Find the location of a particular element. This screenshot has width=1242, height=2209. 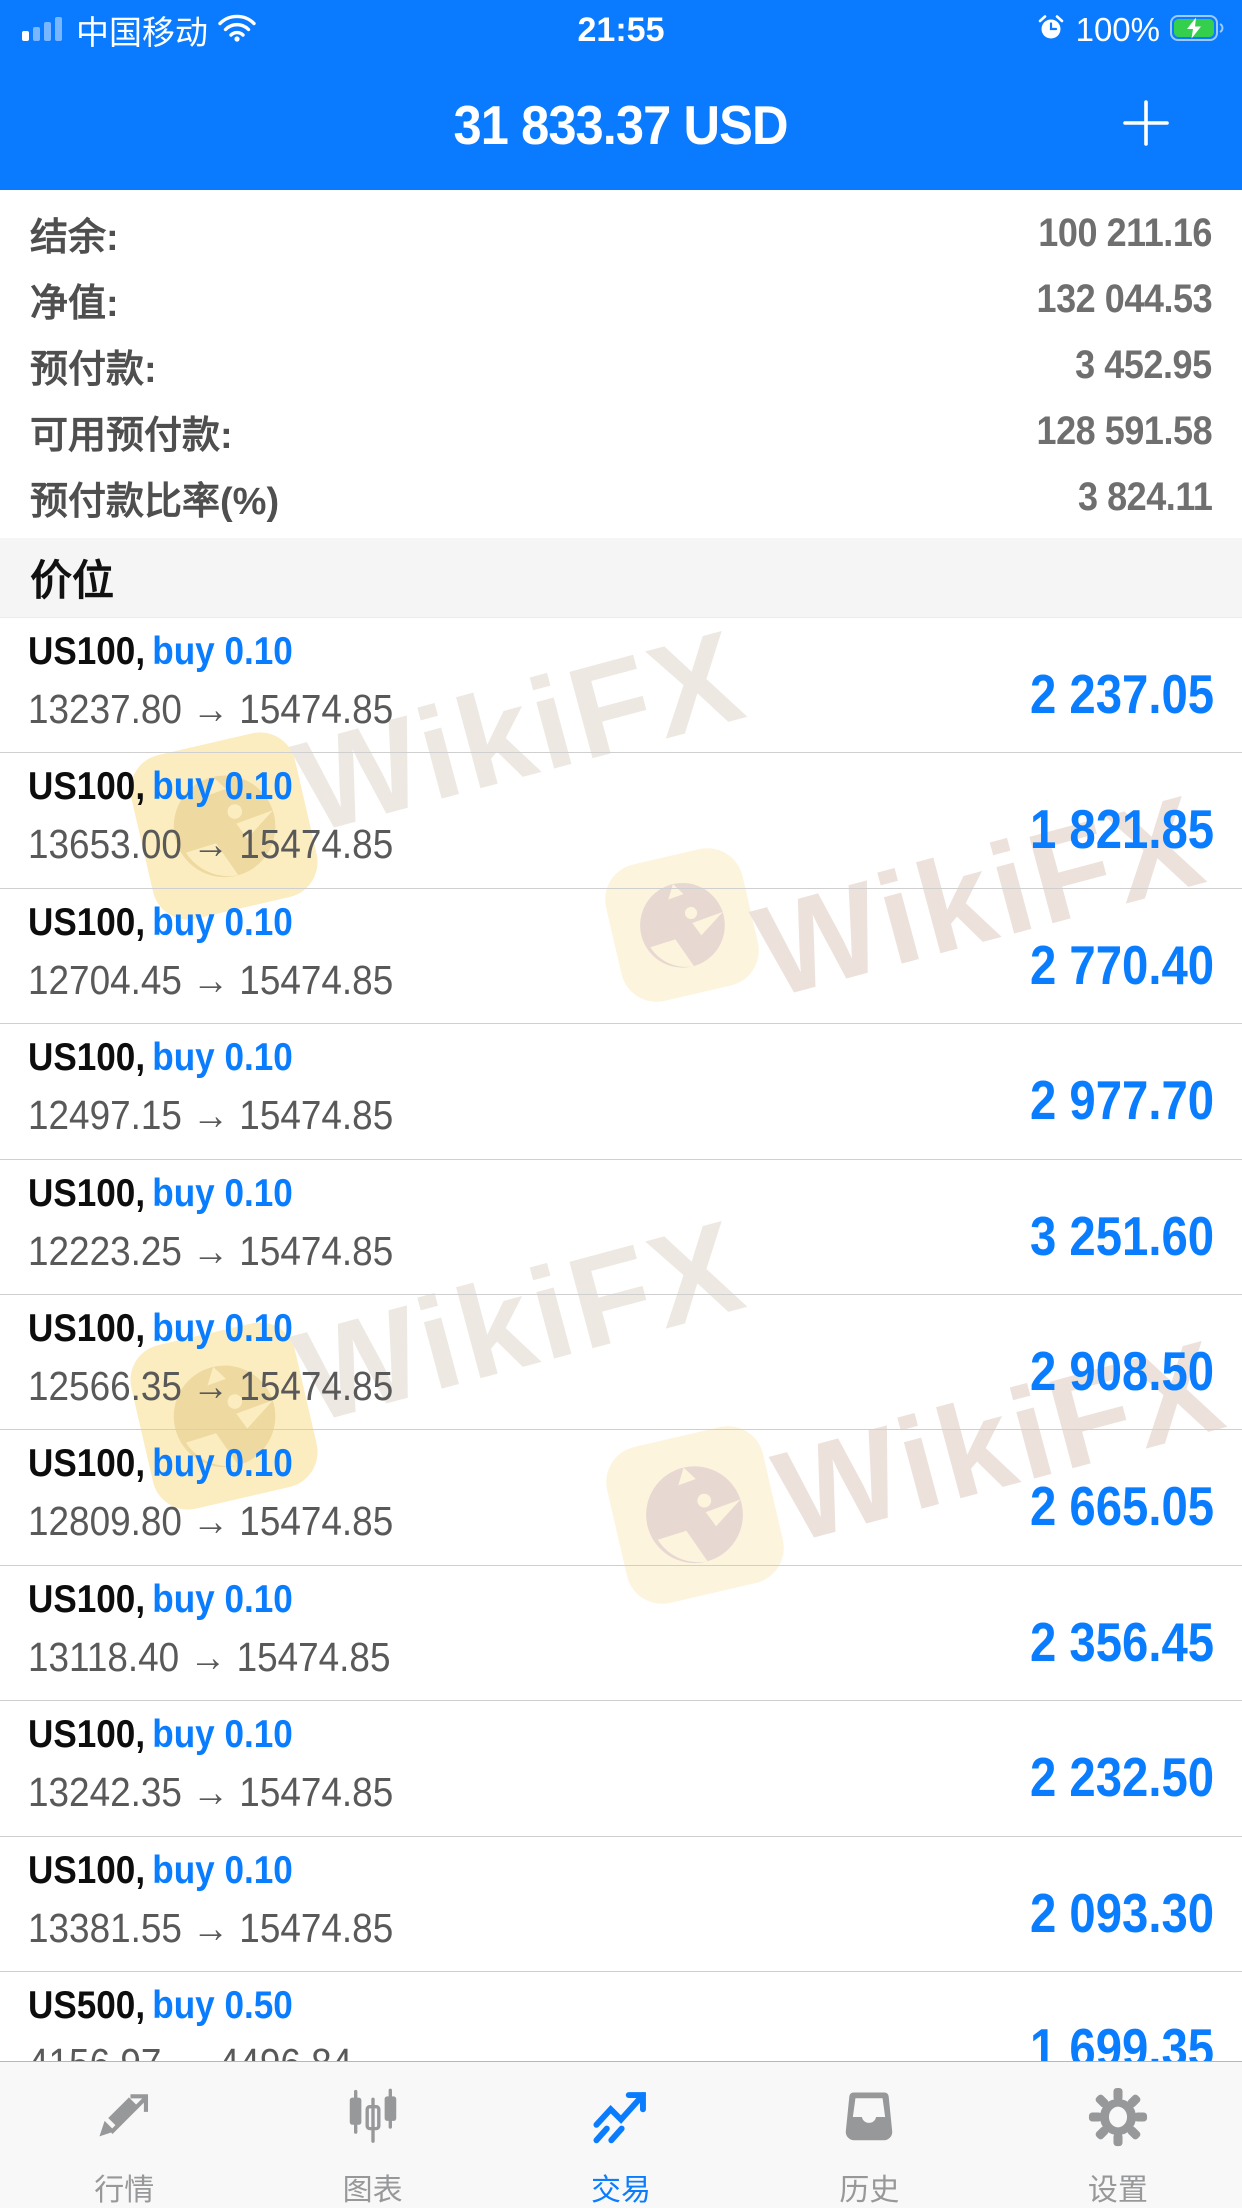

position-side: buy 0.50 is located at coordinates (222, 2005).